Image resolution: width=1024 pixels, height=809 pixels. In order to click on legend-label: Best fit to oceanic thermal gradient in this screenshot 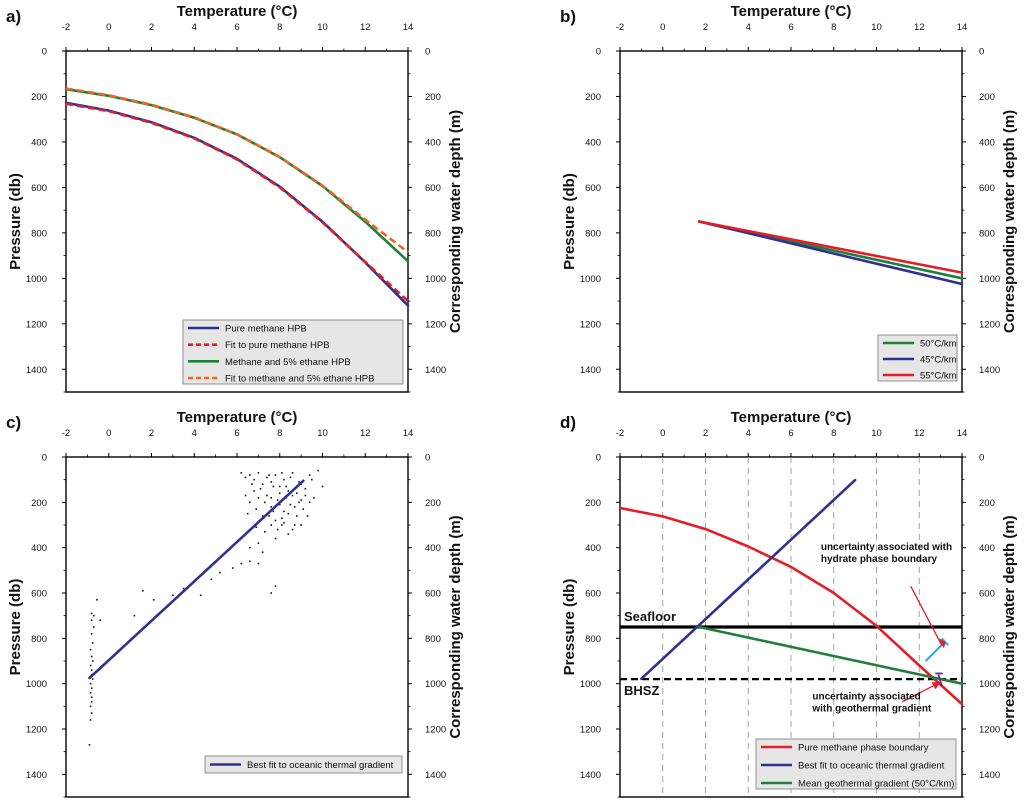, I will do `click(871, 766)`.